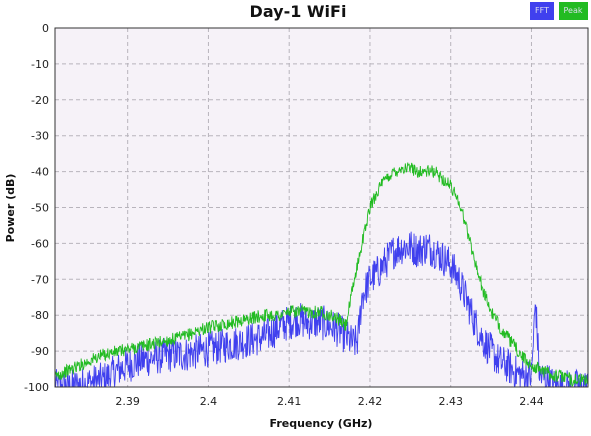  I want to click on legend: FFT Peak, so click(559, 11).